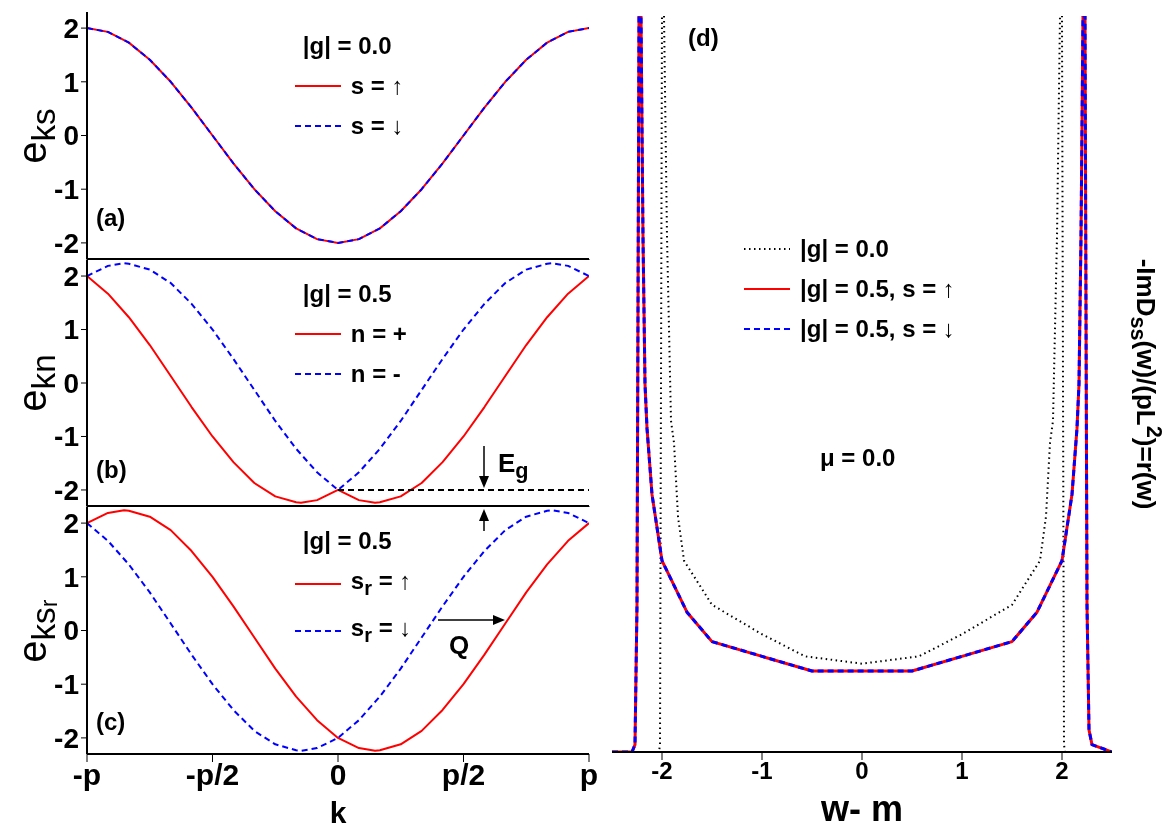 This screenshot has width=1162, height=825. What do you see at coordinates (459, 645) in the screenshot?
I see `annotation: Q` at bounding box center [459, 645].